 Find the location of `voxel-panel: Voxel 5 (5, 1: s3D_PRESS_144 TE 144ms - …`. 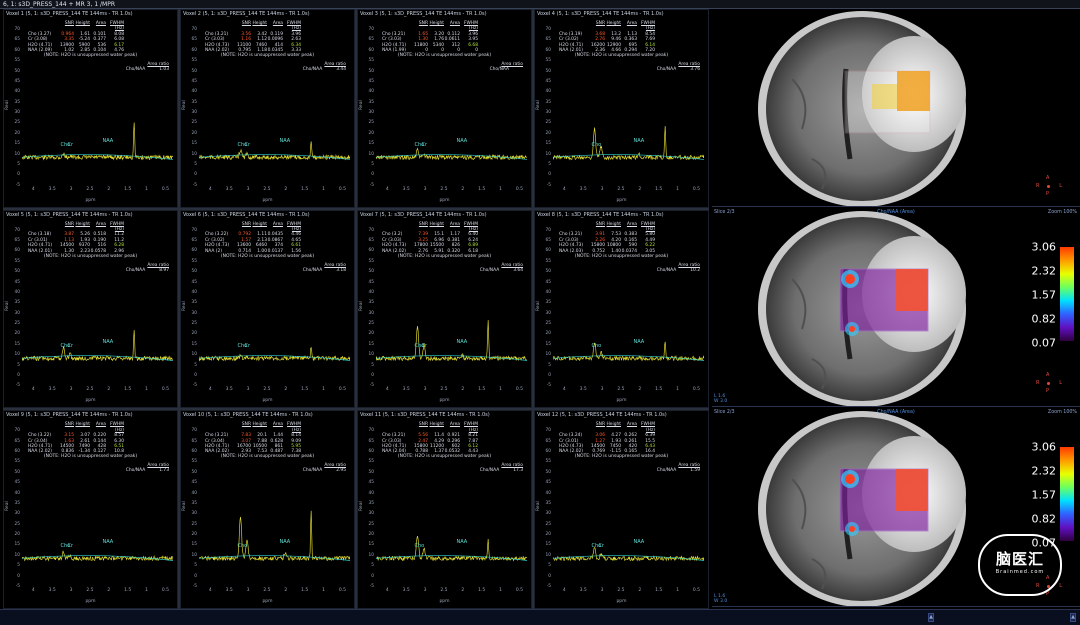

voxel-panel: Voxel 5 (5, 1: s3D_PRESS_144 TE 144ms - … is located at coordinates (90, 309).